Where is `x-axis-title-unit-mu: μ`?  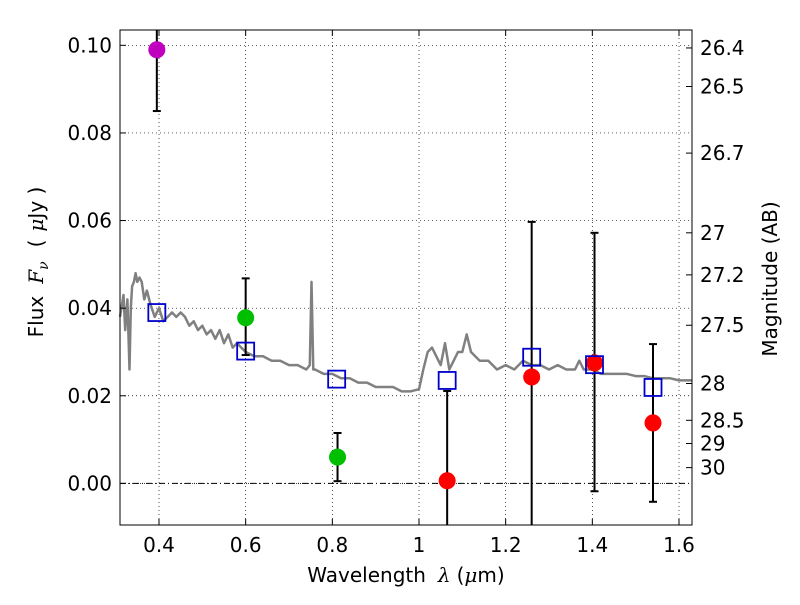 x-axis-title-unit-mu: μ is located at coordinates (470, 575).